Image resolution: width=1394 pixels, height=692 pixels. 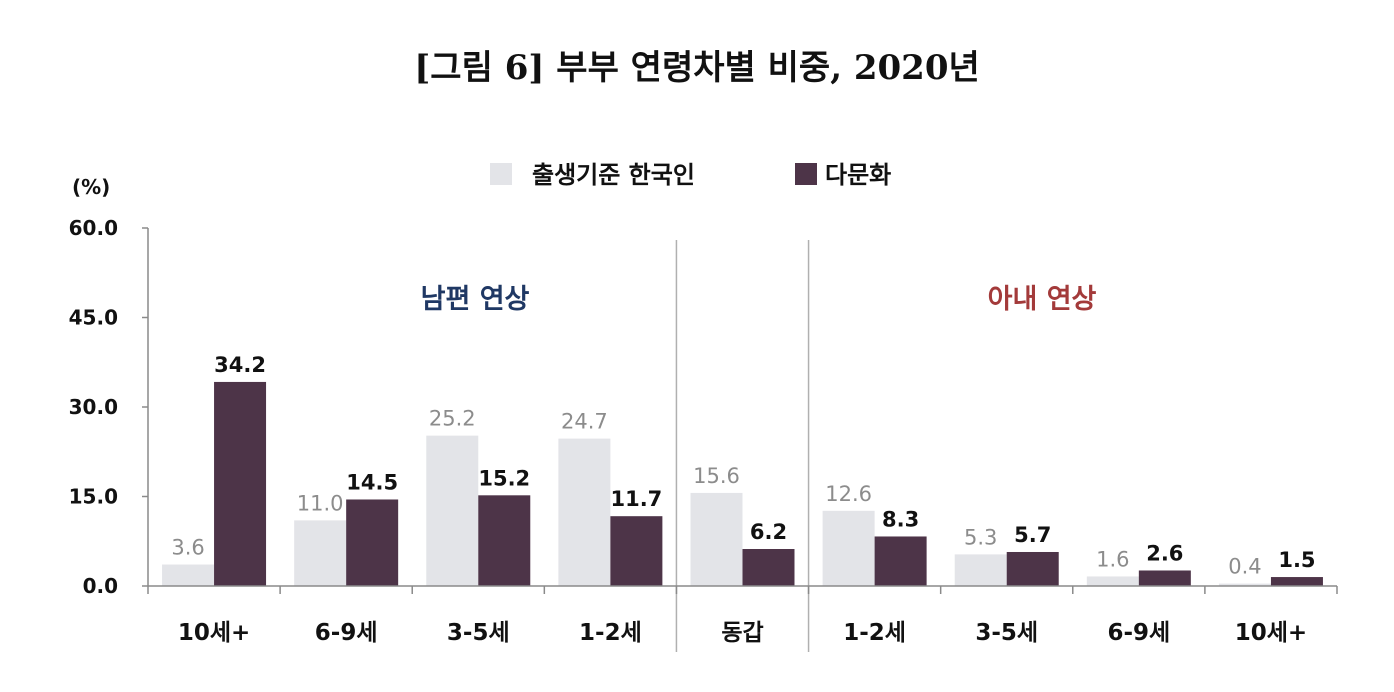 What do you see at coordinates (372, 482) in the screenshot?
I see `data-label-multicultural: 14.5` at bounding box center [372, 482].